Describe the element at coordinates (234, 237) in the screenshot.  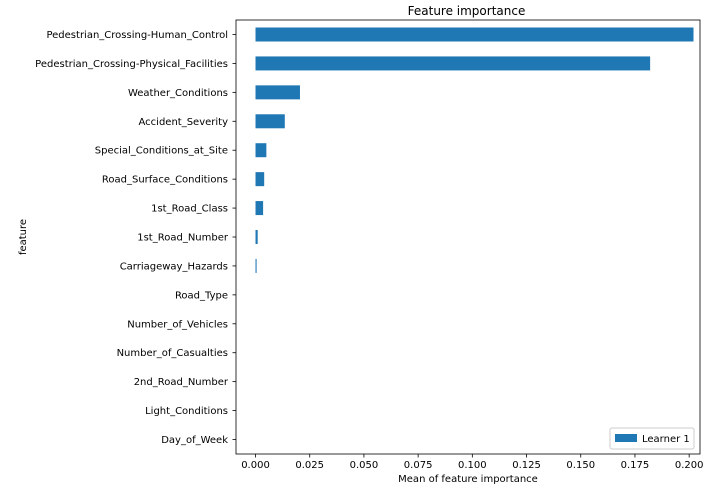
I see `y-ticks` at that location.